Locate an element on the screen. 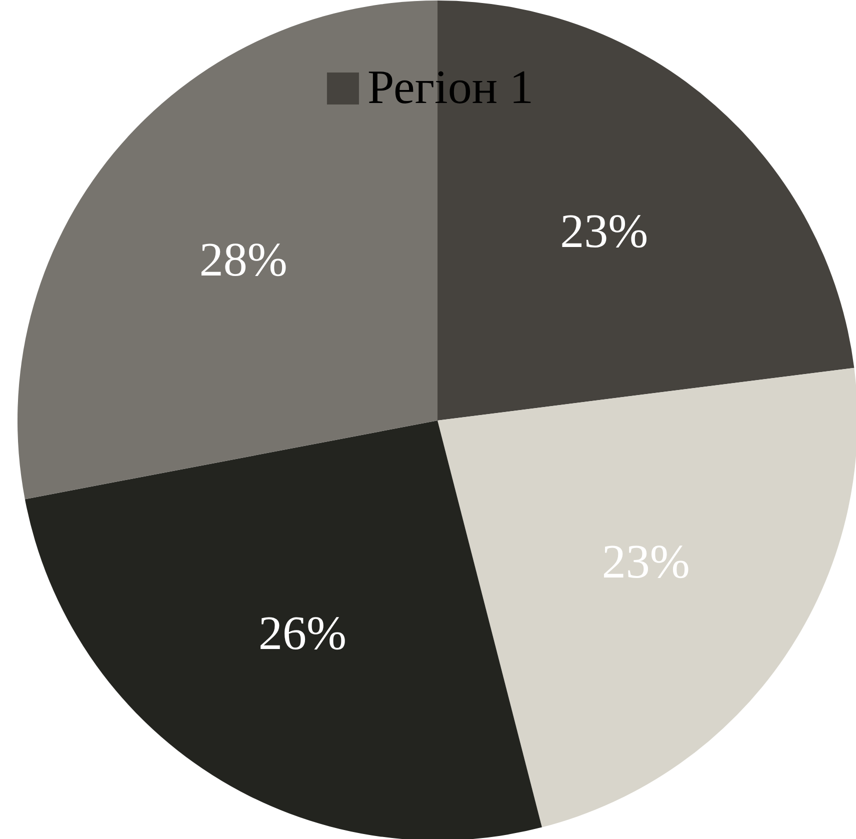 This screenshot has width=856, height=839. data-label: 26% is located at coordinates (302, 633).